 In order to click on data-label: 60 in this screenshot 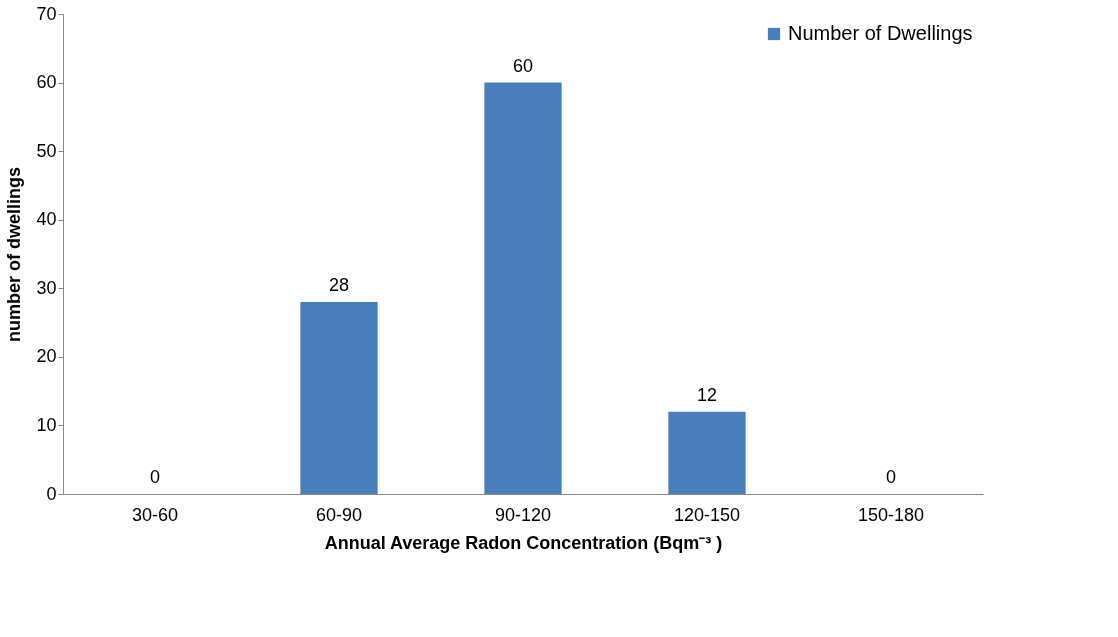, I will do `click(523, 65)`.